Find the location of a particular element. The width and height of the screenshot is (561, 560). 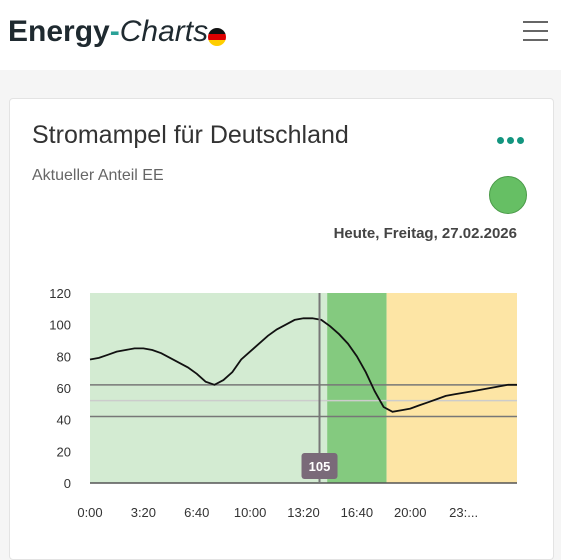

y-tick-label: 40 is located at coordinates (64, 420).